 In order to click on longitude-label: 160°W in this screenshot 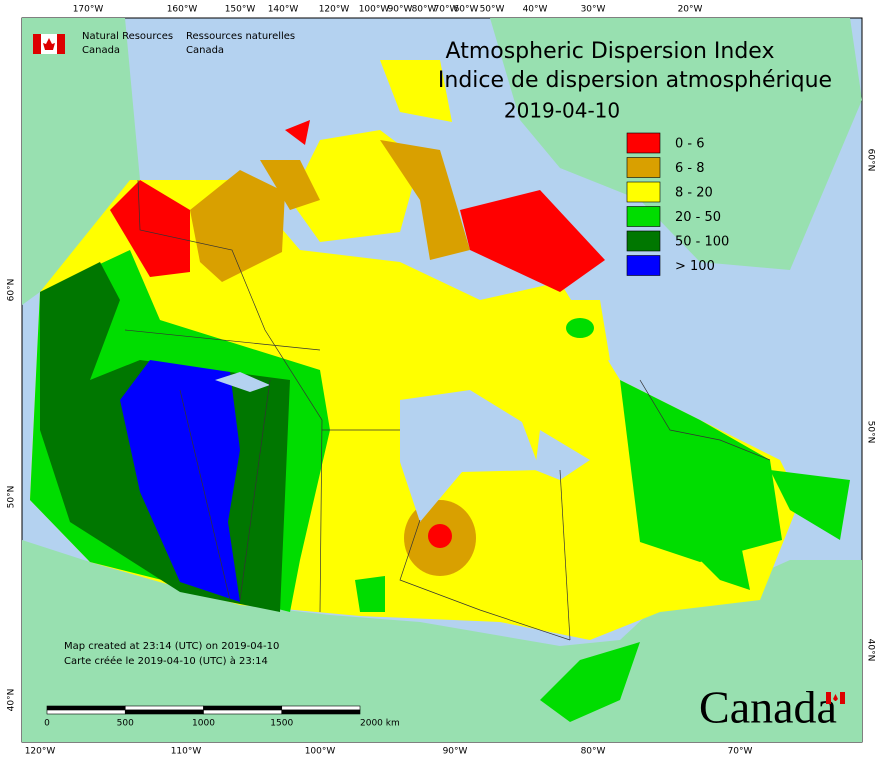, I will do `click(182, 10)`.